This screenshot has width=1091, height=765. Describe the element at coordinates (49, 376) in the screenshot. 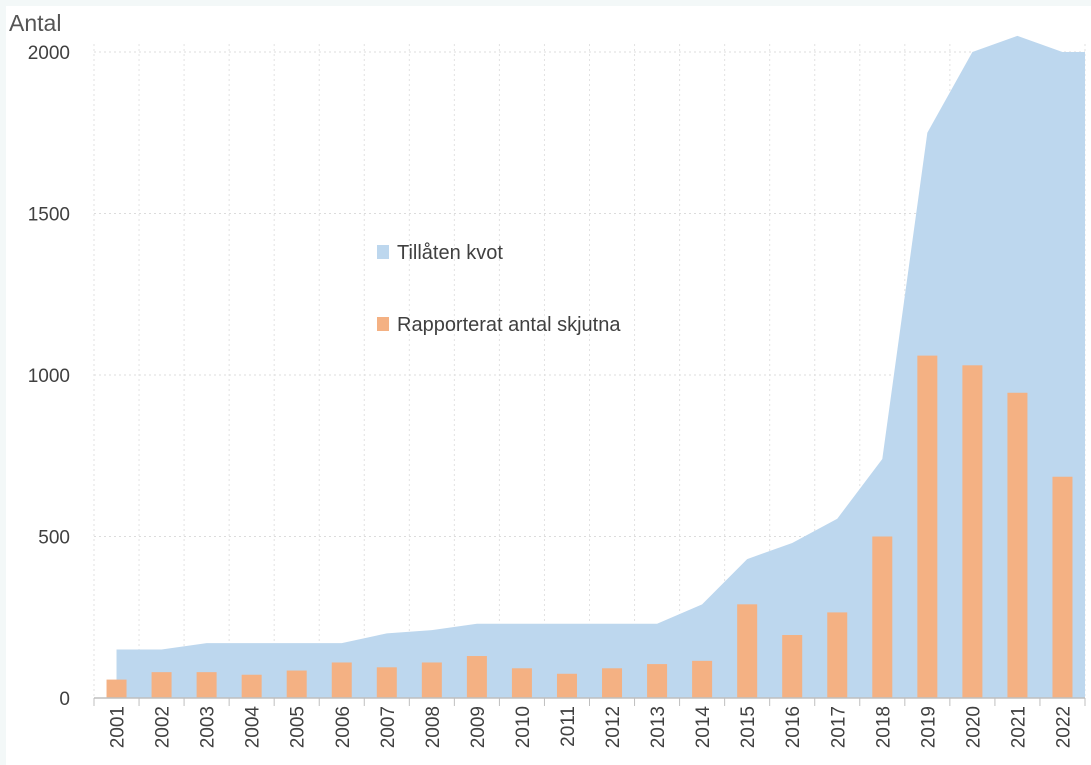

I see `y-tick-label: 1000` at that location.